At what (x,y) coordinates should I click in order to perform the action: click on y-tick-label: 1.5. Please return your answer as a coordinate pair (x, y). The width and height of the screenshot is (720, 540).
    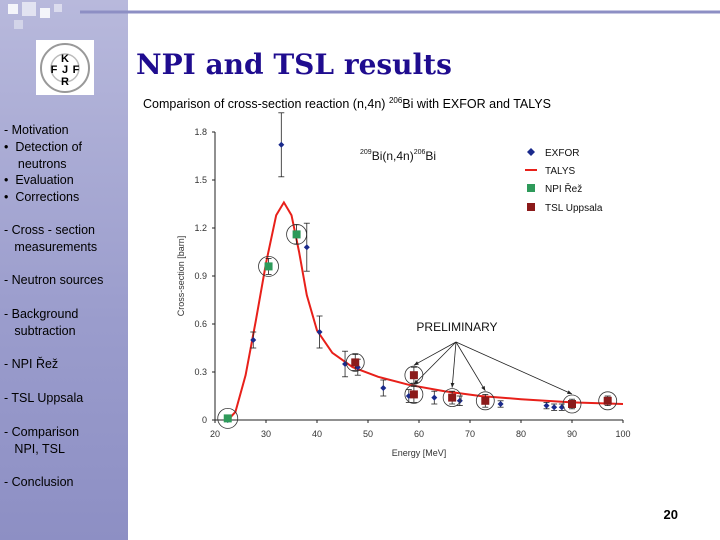
    Looking at the image, I should click on (200, 180).